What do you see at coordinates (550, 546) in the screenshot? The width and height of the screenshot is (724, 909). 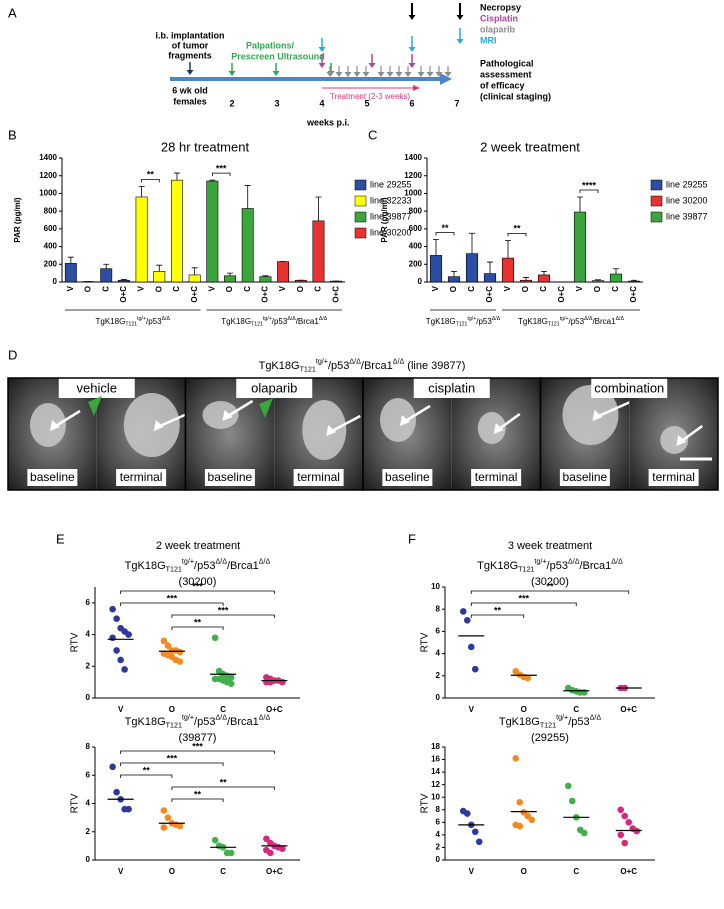 I see `chart-title: 3 week treatment` at bounding box center [550, 546].